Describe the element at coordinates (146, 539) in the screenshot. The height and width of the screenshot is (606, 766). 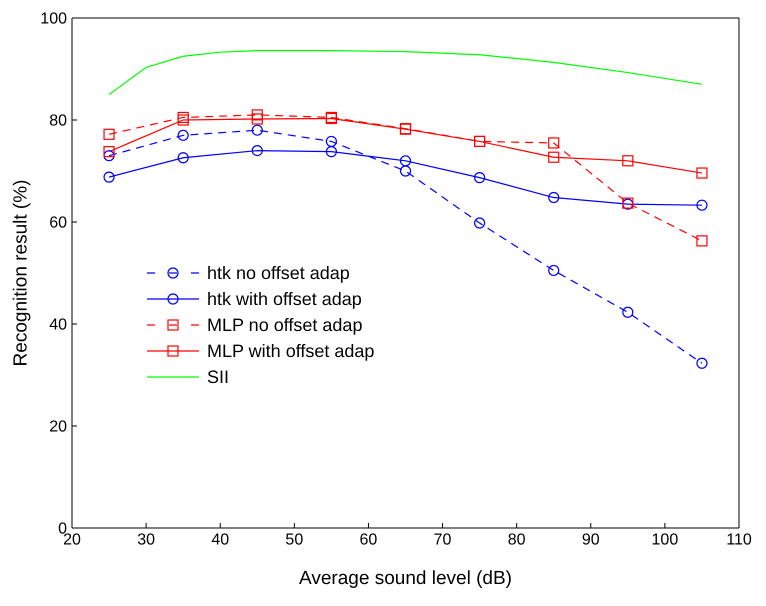
I see `x-tick-label: 30` at that location.